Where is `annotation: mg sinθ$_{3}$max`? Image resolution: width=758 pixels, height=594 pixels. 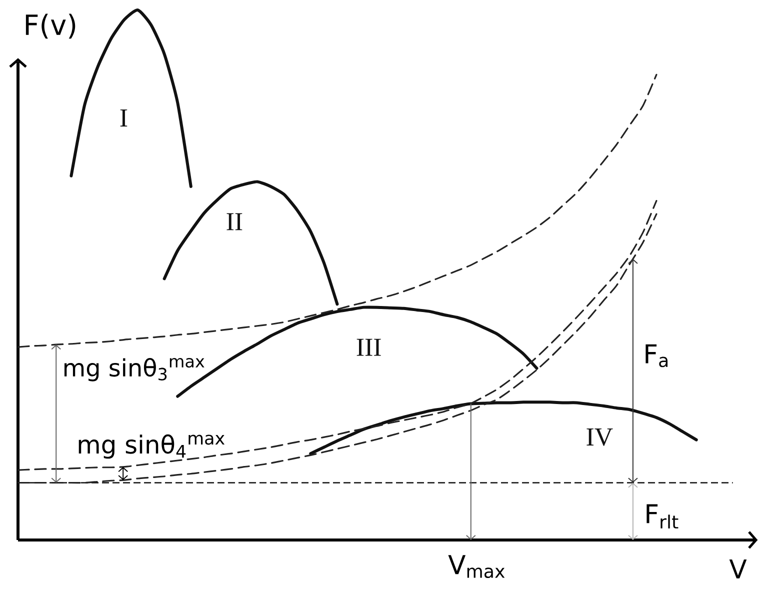 annotation: mg sinθ$_{3}$max is located at coordinates (134, 370).